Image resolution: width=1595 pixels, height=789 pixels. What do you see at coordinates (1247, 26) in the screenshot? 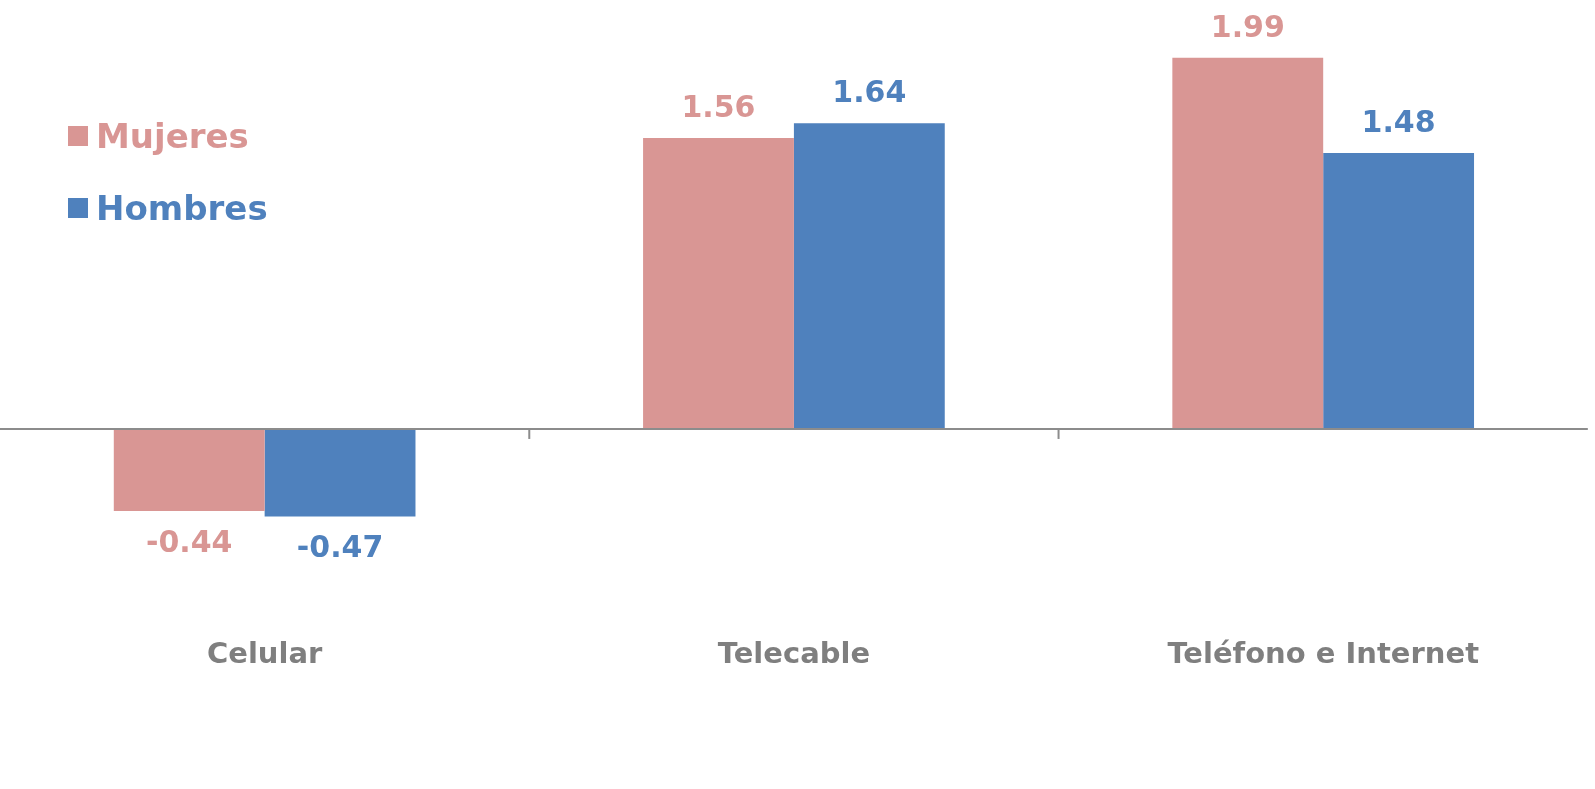
I see `data-label: 1.99` at bounding box center [1247, 26].